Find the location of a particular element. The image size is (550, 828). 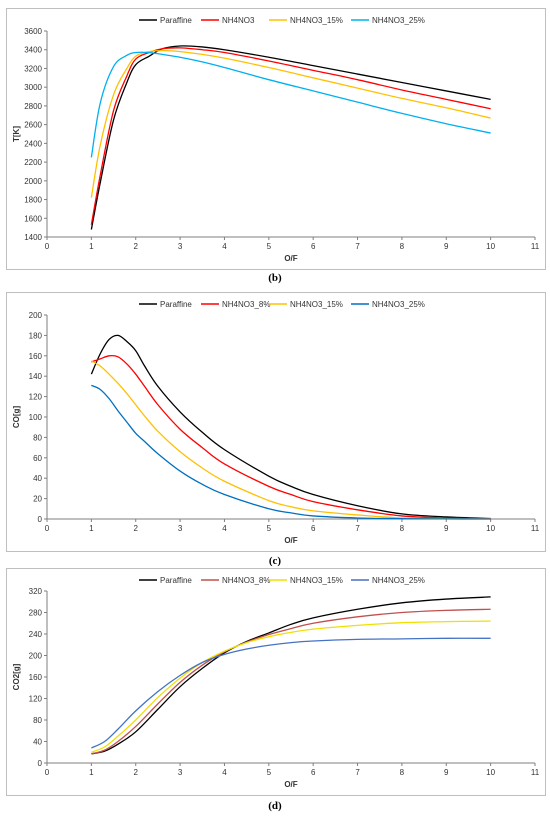

caption-co: (c) is located at coordinates (275, 561).